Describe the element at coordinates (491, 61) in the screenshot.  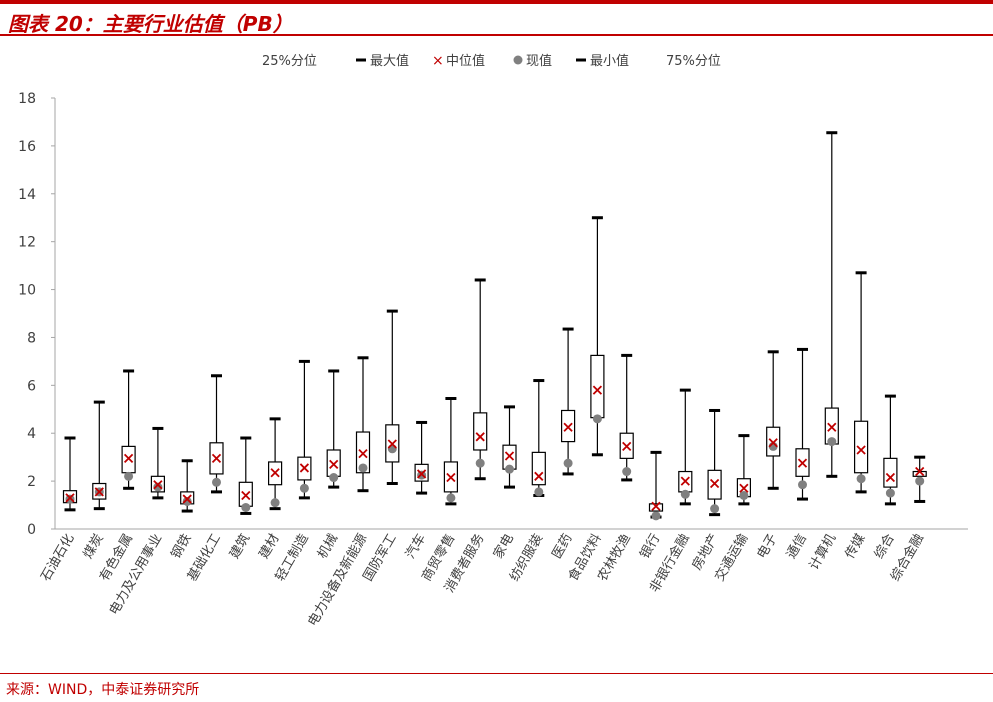
I see `legend: 25%分位 最大值 × 中位值 现值 最小值 75%分位` at that location.